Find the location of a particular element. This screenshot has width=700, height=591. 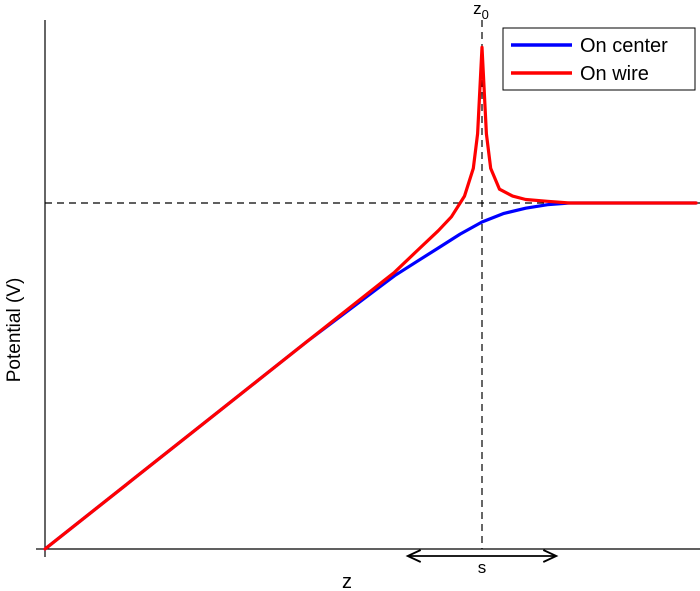

s-arrow is located at coordinates (482, 556).